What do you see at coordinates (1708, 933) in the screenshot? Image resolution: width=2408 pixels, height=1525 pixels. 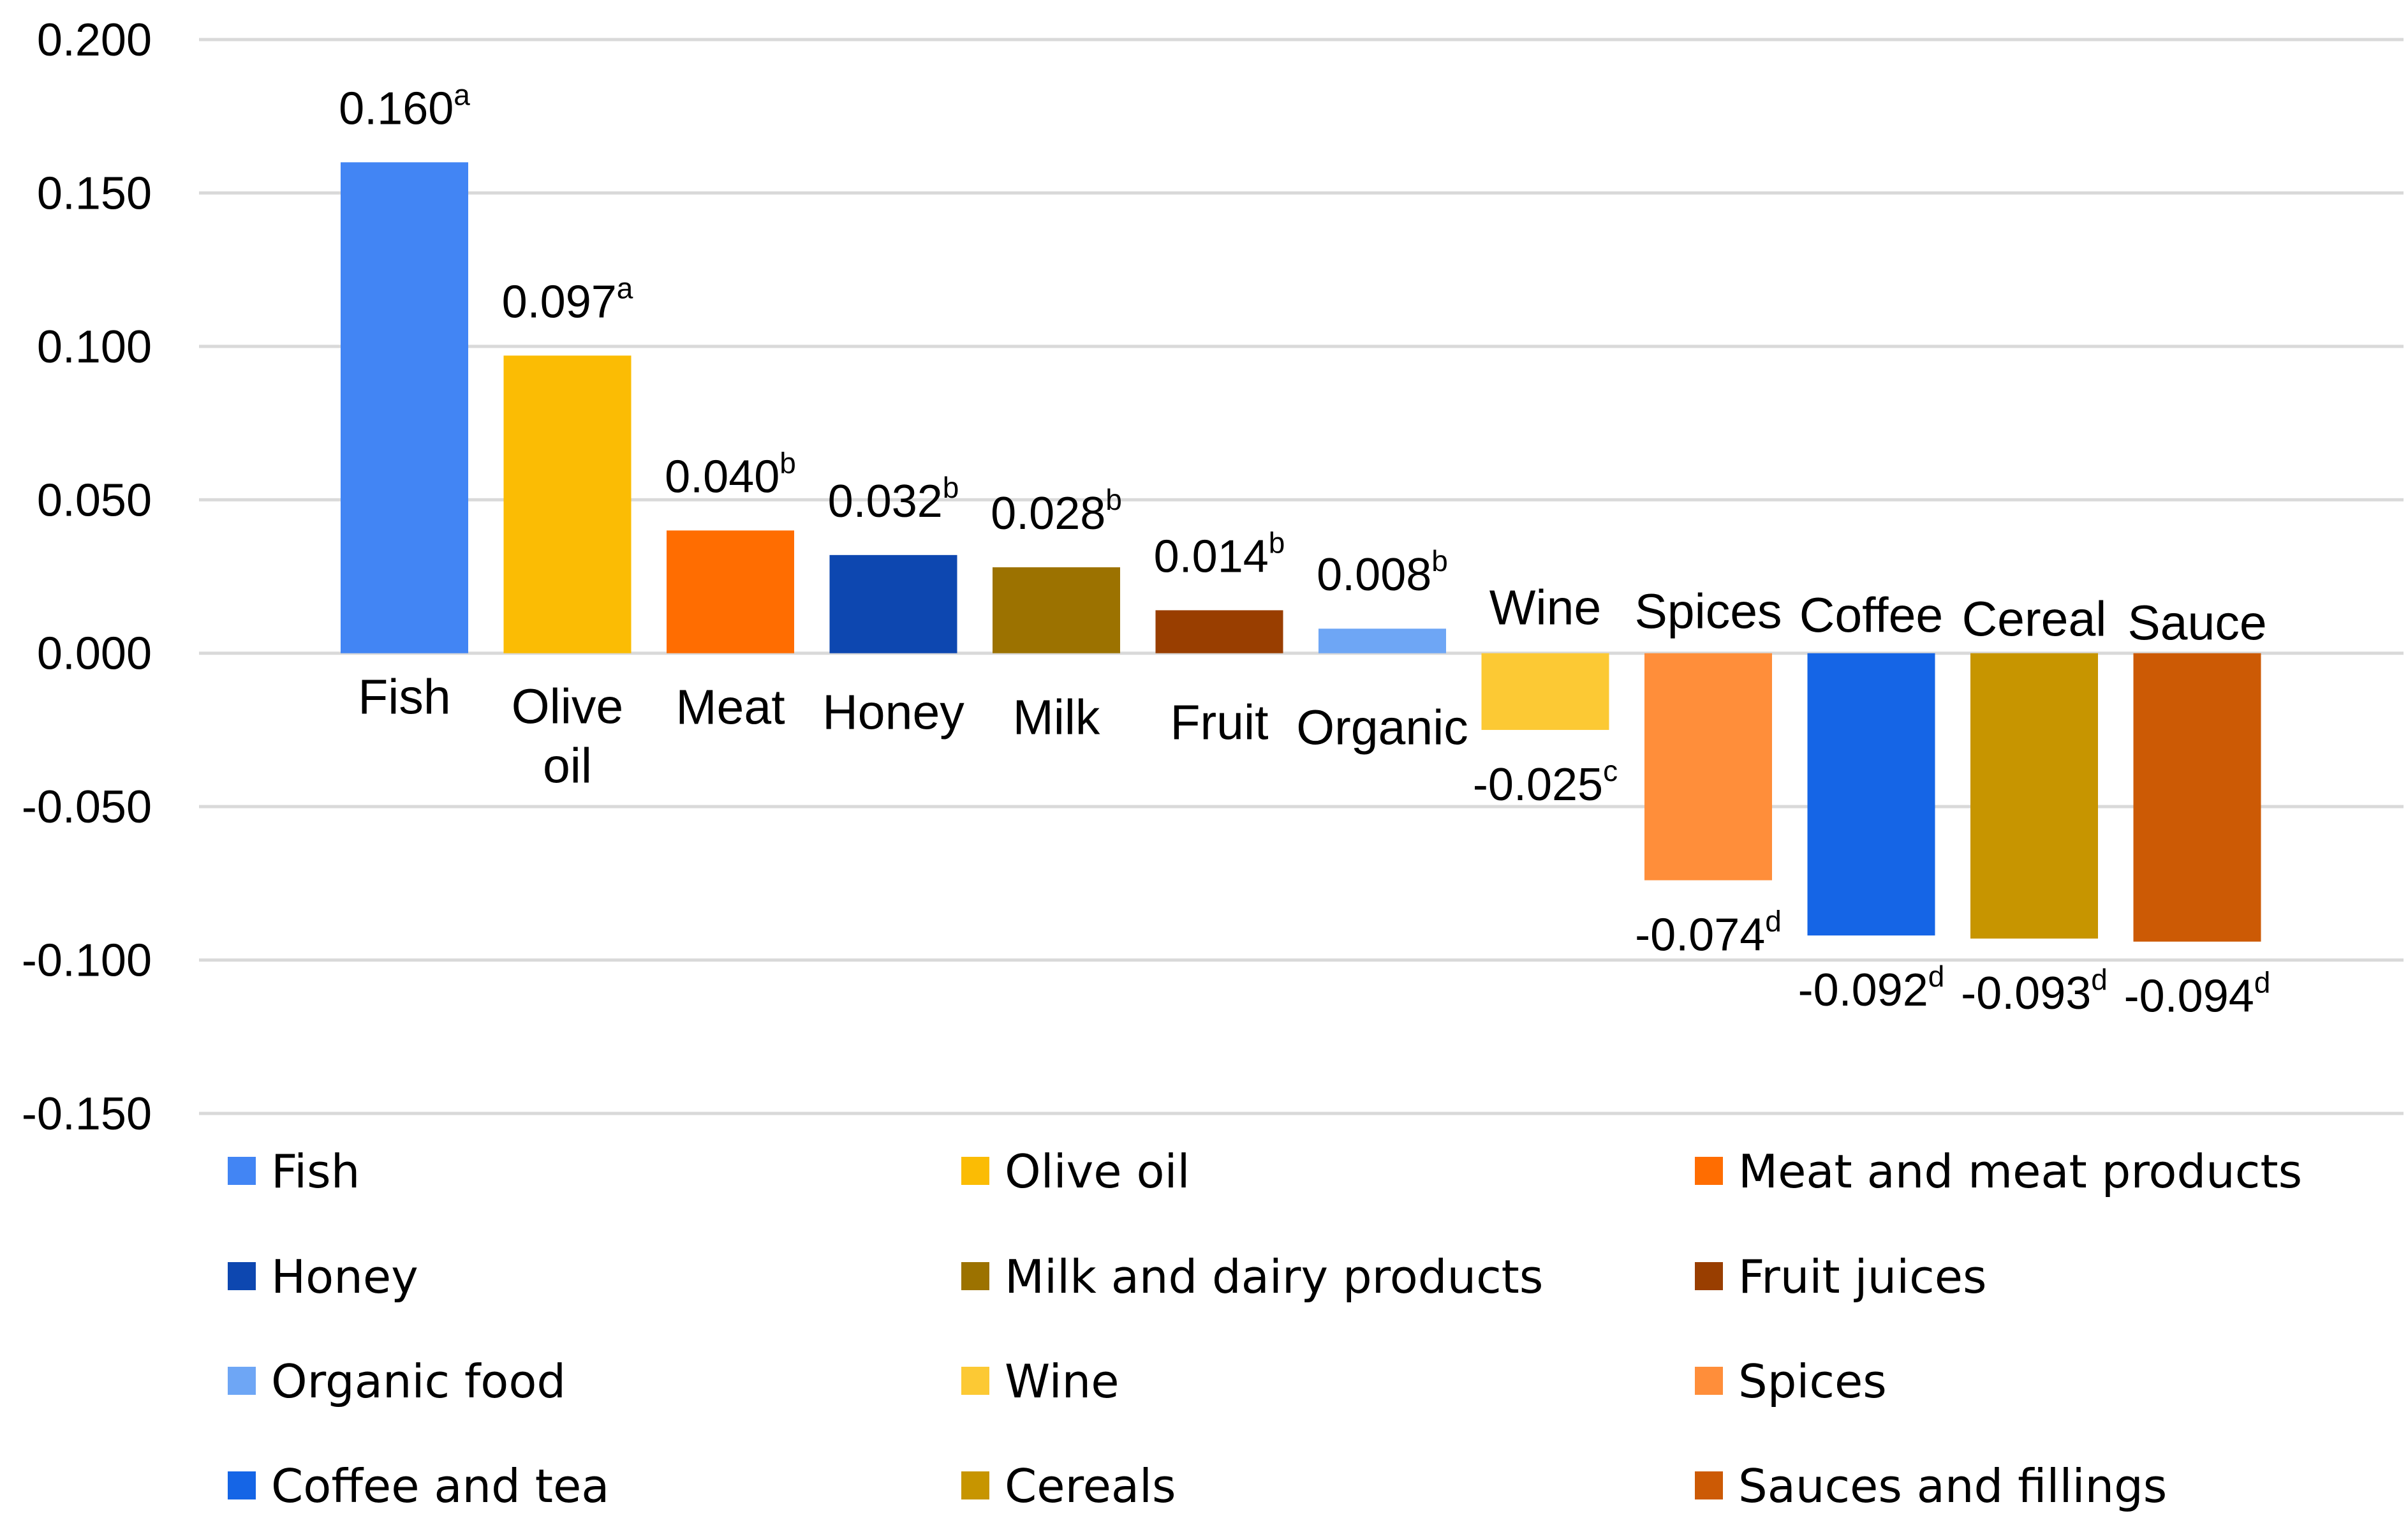 I see `data-label: -0.074d` at bounding box center [1708, 933].